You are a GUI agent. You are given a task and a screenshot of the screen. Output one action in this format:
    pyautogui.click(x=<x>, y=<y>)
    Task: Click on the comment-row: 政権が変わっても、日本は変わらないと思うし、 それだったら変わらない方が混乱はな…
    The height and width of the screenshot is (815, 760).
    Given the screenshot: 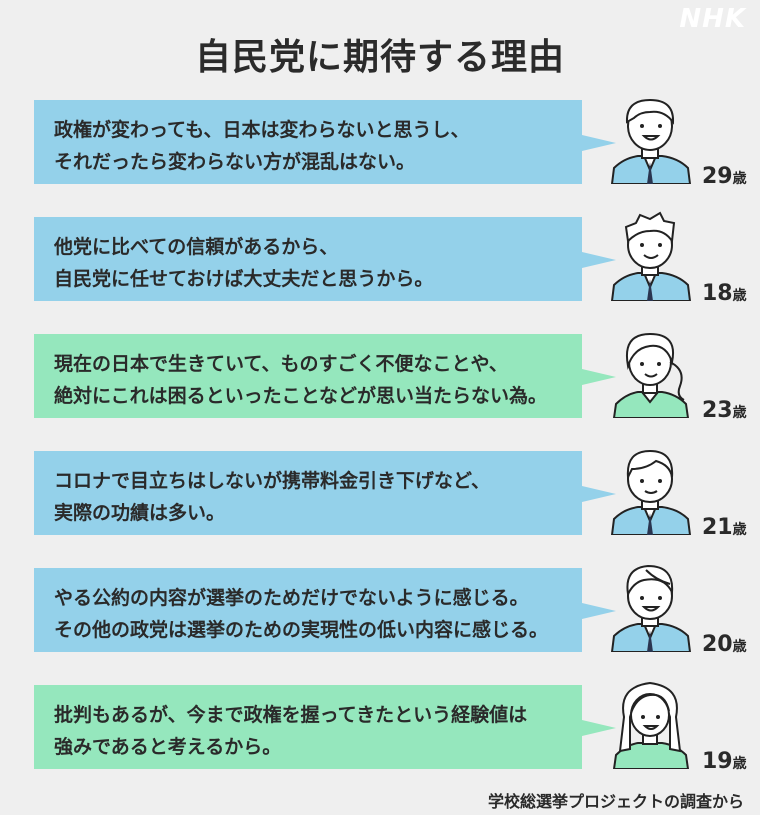 What is the action you would take?
    pyautogui.click(x=380, y=149)
    